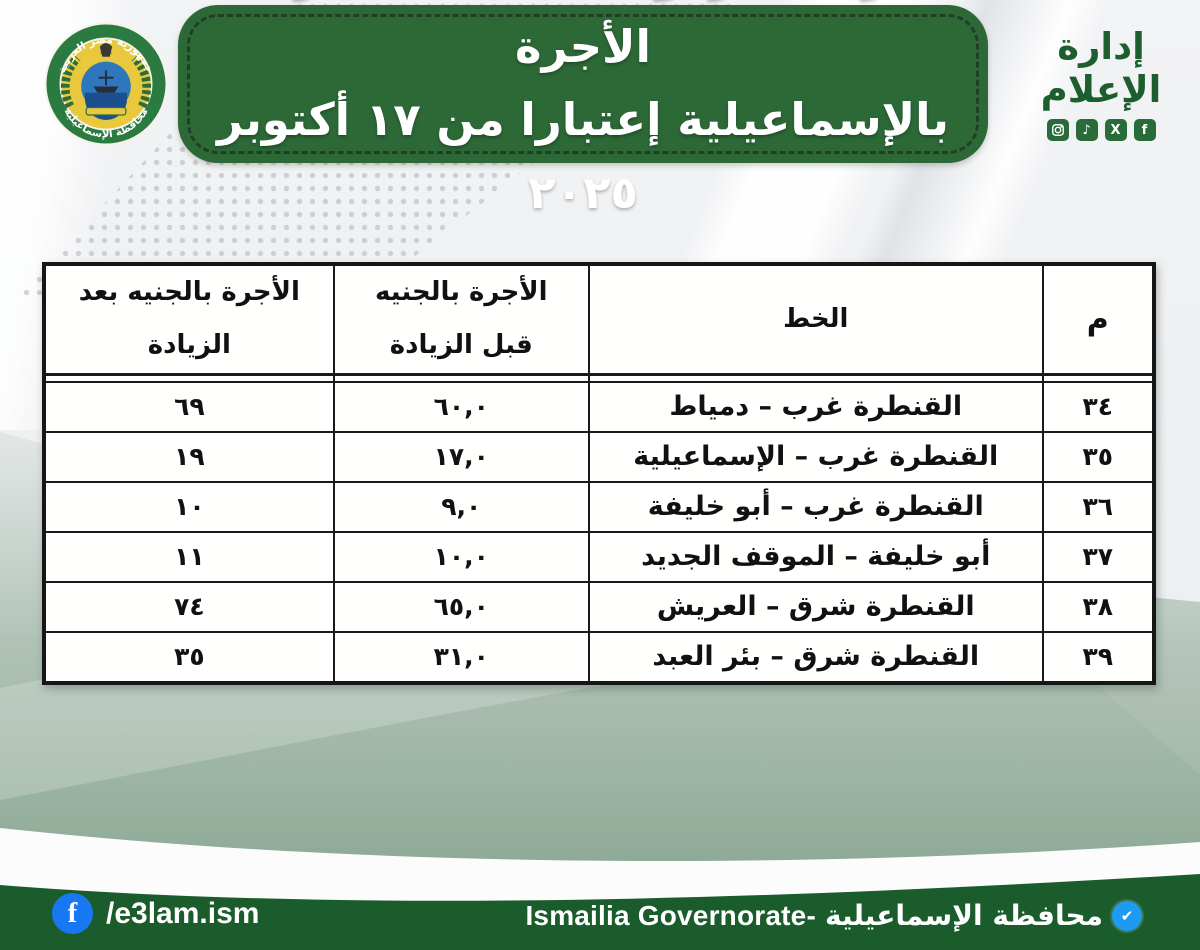  I want to click on route-number: ٣٦, so click(1098, 506).